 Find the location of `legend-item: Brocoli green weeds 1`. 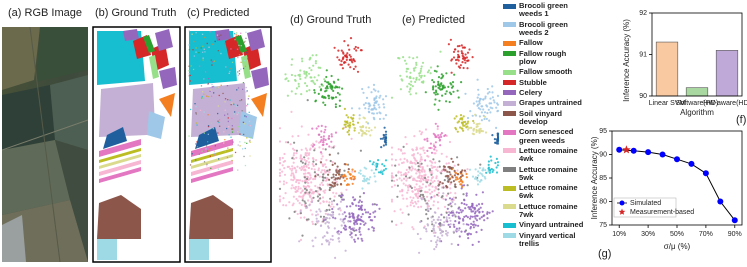

legend-item: Brocoli green weeds 1 is located at coordinates (551, 9).